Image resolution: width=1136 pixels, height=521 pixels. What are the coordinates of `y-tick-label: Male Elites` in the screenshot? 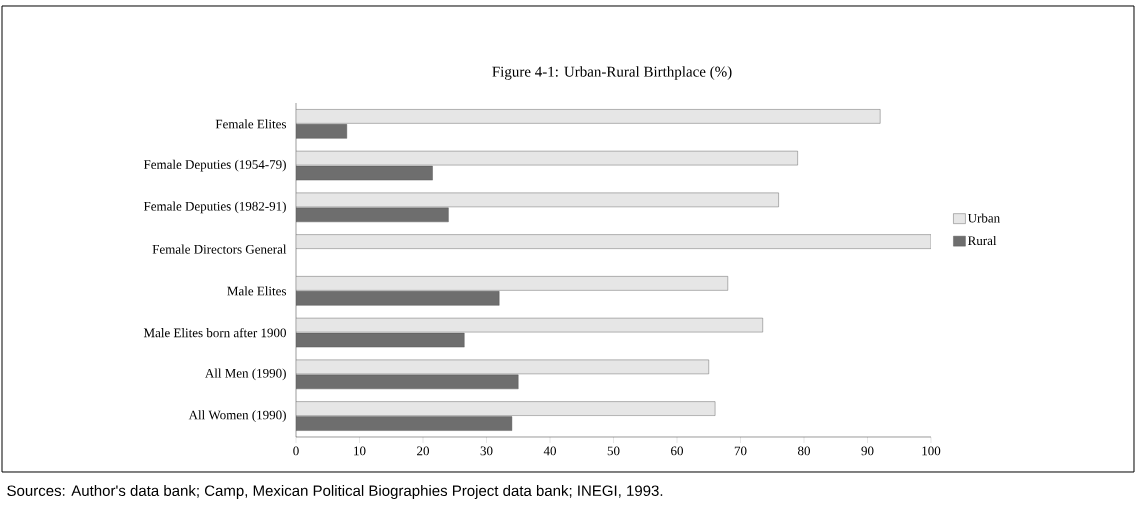 It's located at (257, 291).